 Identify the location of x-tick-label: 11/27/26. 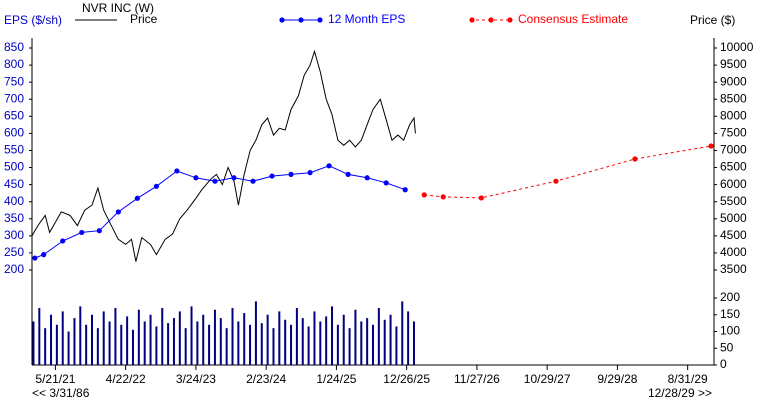
(477, 379).